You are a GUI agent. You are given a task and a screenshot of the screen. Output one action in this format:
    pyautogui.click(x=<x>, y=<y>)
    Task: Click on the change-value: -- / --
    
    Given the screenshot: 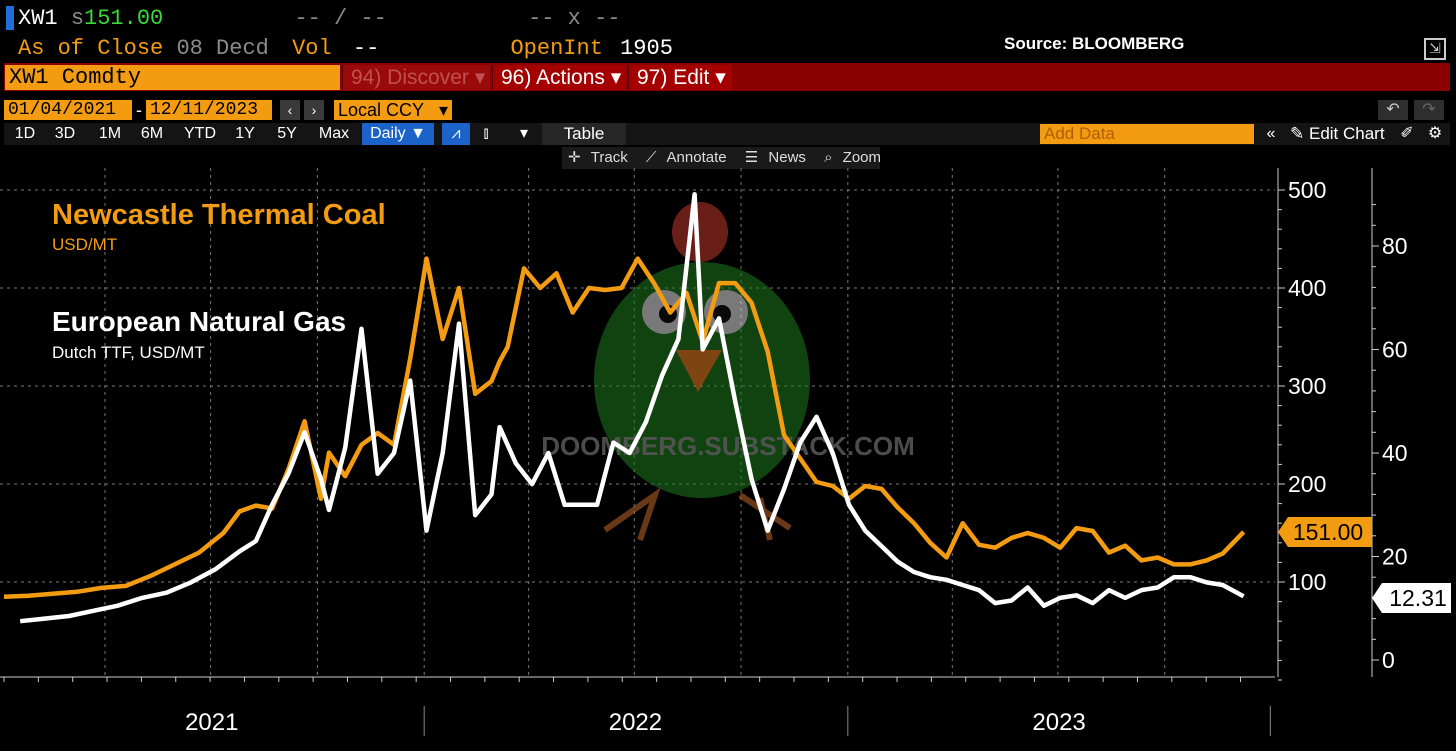 What is the action you would take?
    pyautogui.click(x=340, y=18)
    